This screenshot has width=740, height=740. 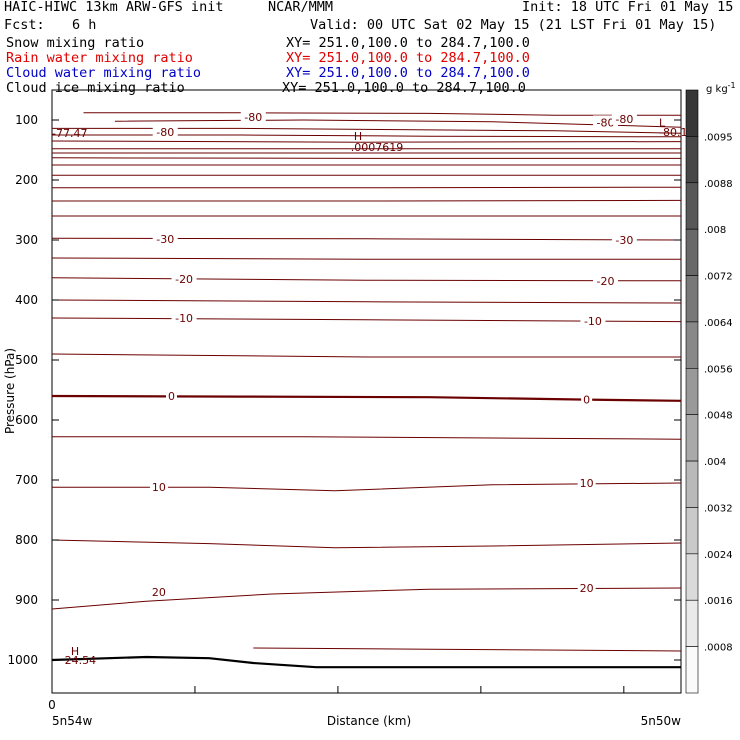 I want to click on colorbar-label: .0088, so click(x=718, y=184).